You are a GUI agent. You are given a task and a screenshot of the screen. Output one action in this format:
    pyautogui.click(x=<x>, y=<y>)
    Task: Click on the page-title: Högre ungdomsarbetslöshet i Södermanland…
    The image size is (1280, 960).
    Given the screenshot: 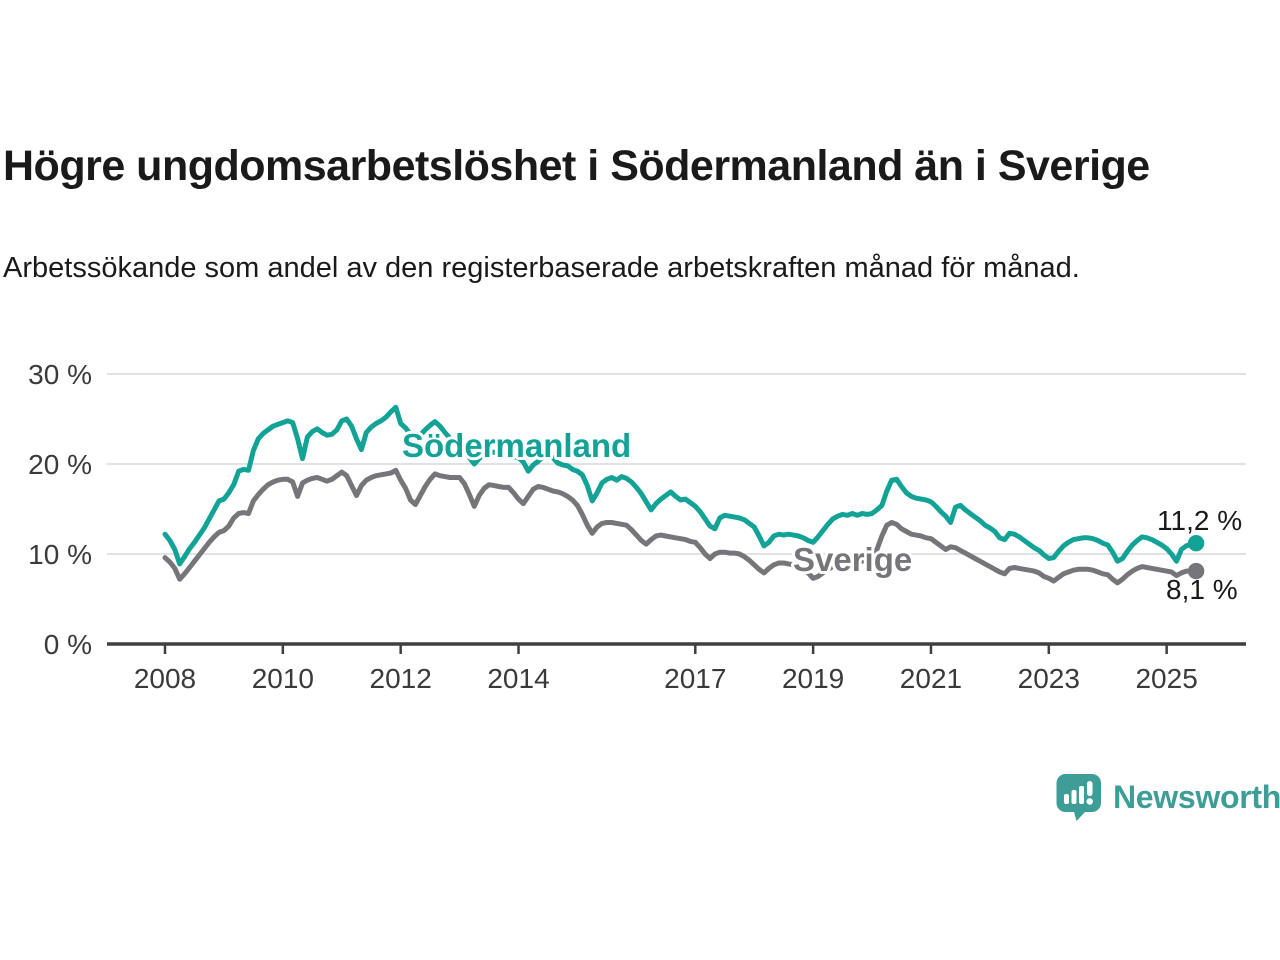 What is the action you would take?
    pyautogui.click(x=576, y=166)
    